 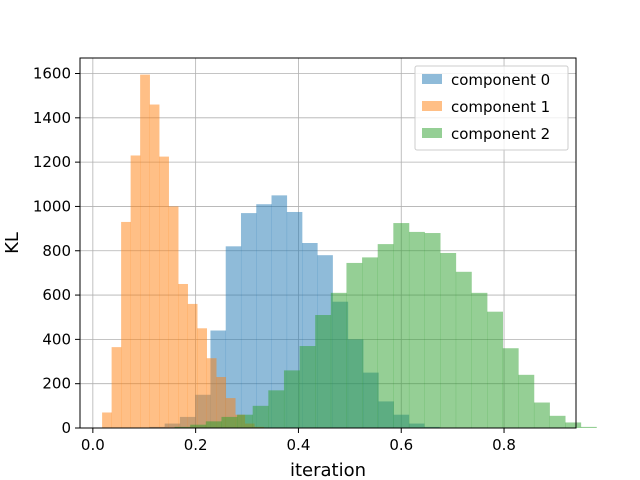 I want to click on y-tick-label: 800, so click(x=56, y=251).